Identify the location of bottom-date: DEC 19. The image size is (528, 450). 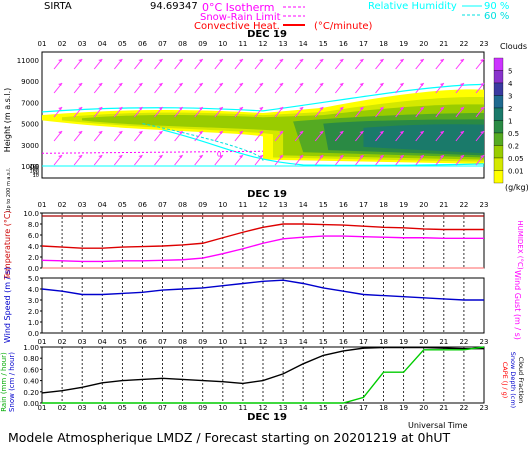
(267, 417).